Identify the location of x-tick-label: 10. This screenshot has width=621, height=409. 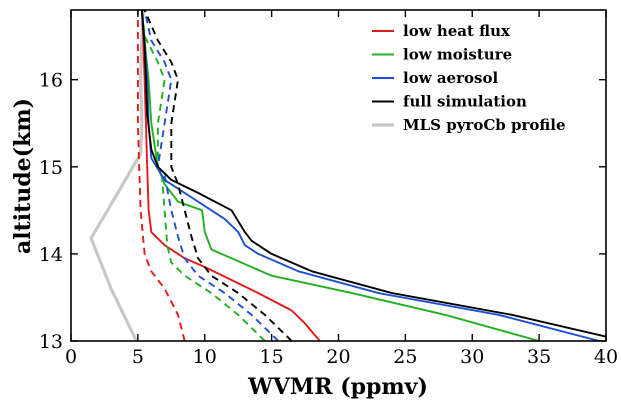
(205, 357).